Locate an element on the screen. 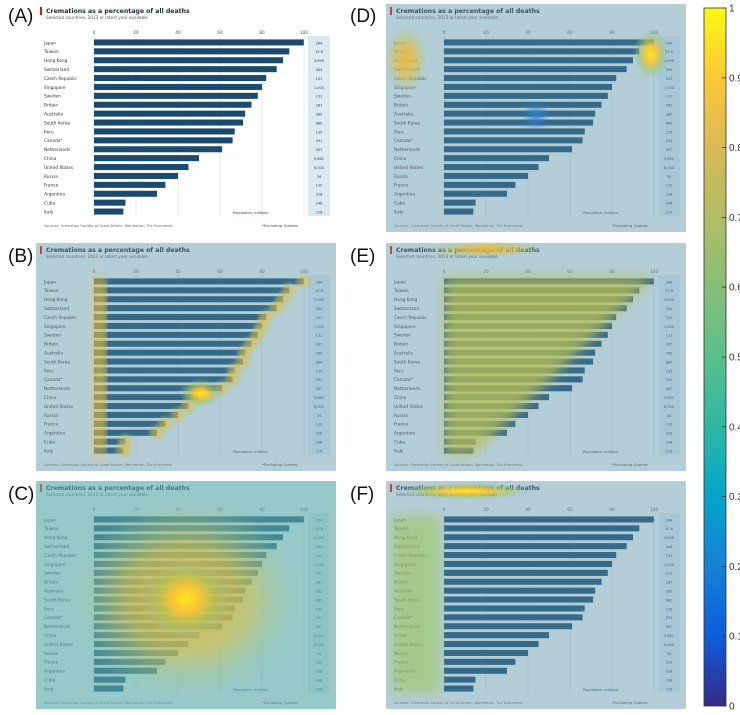 The image size is (740, 715). colorbar-tick-label: 0.4 is located at coordinates (734, 427).